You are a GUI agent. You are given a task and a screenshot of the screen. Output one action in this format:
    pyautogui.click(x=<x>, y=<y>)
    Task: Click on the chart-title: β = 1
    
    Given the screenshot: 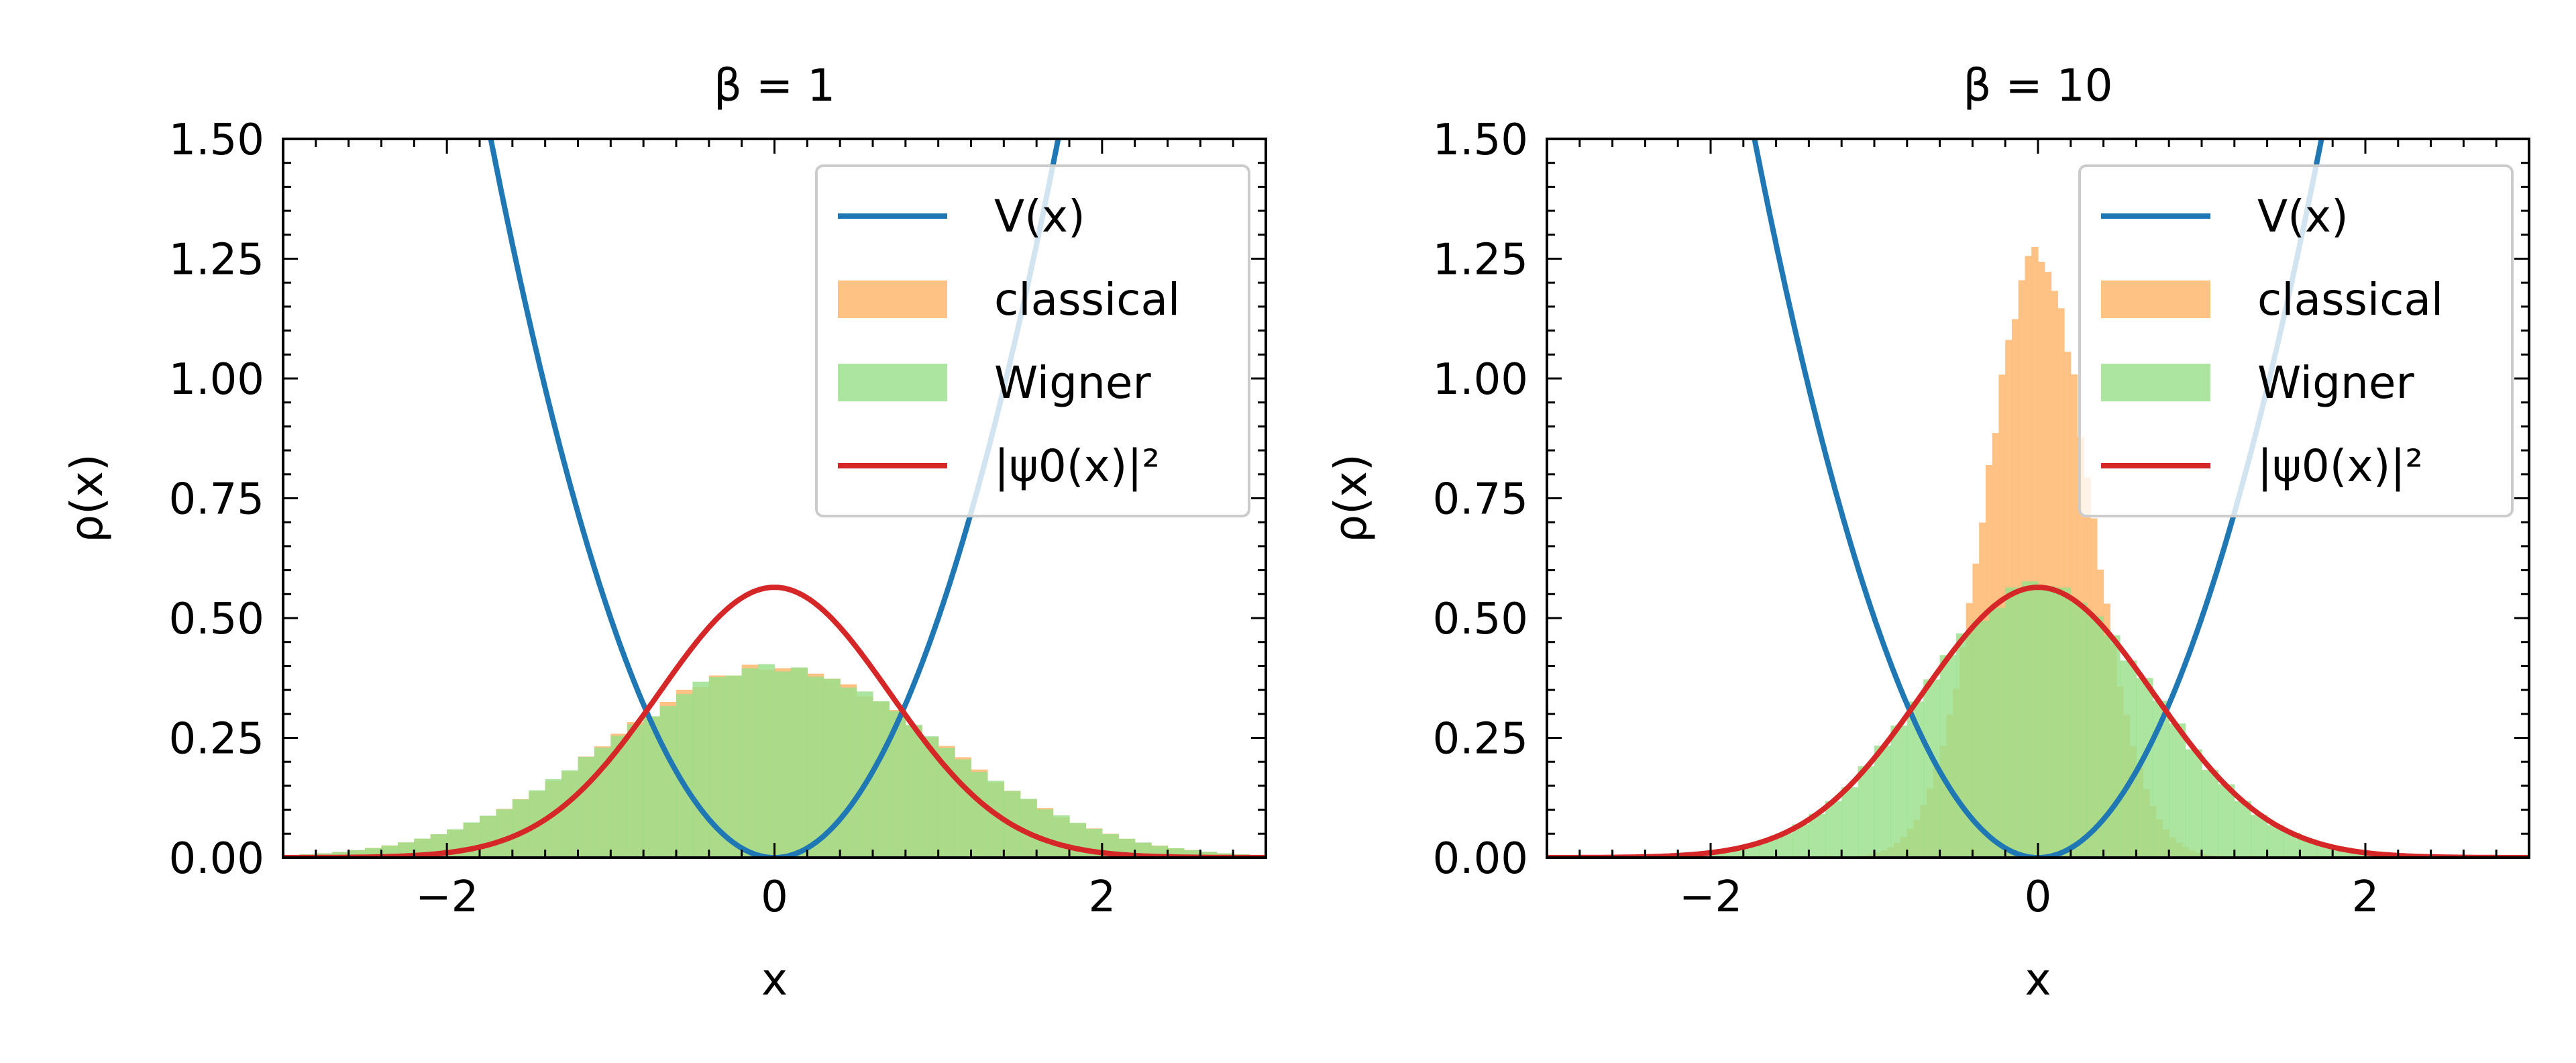 What is the action you would take?
    pyautogui.click(x=774, y=85)
    